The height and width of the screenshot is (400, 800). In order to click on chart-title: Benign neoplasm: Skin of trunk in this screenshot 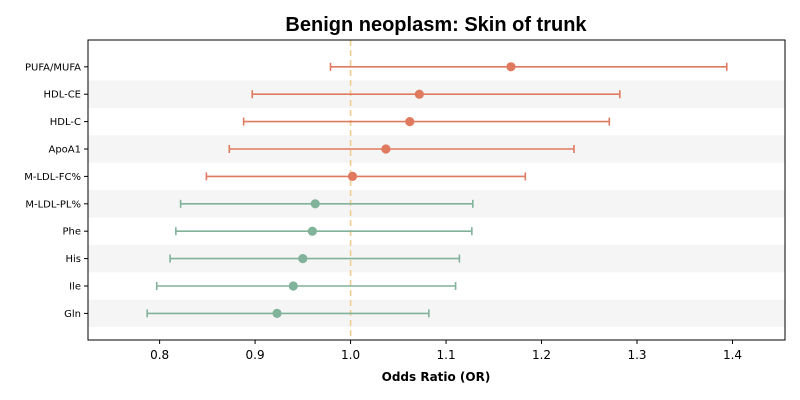, I will do `click(436, 25)`.